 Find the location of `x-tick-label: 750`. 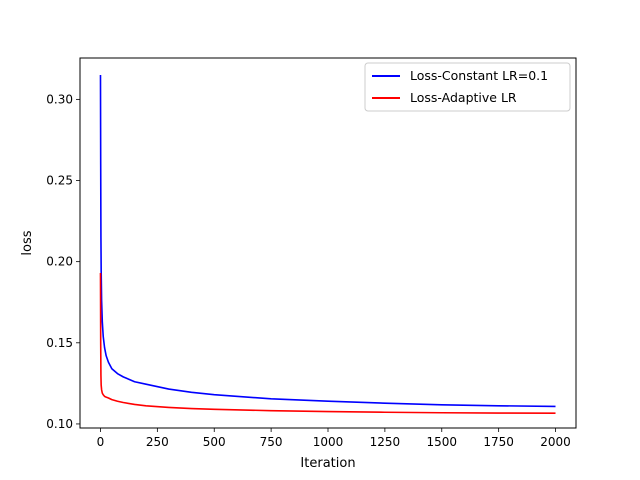

x-tick-label: 750 is located at coordinates (271, 442).